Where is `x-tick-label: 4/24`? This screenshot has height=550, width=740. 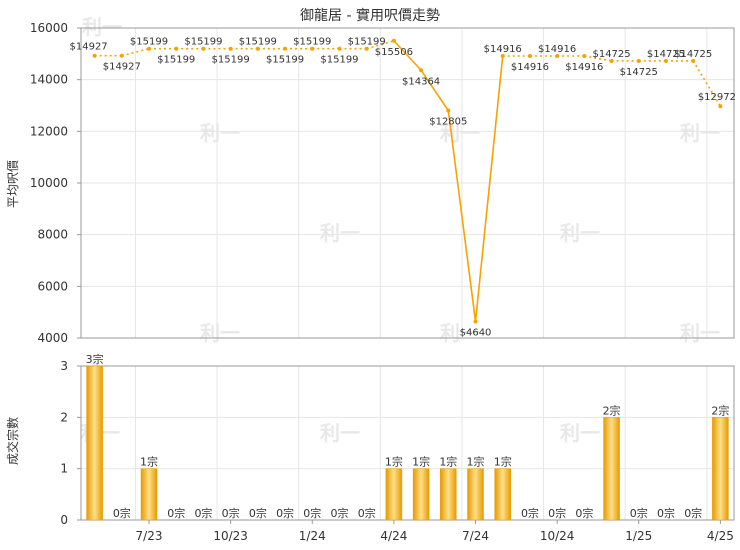 x-tick-label: 4/24 is located at coordinates (393, 536).